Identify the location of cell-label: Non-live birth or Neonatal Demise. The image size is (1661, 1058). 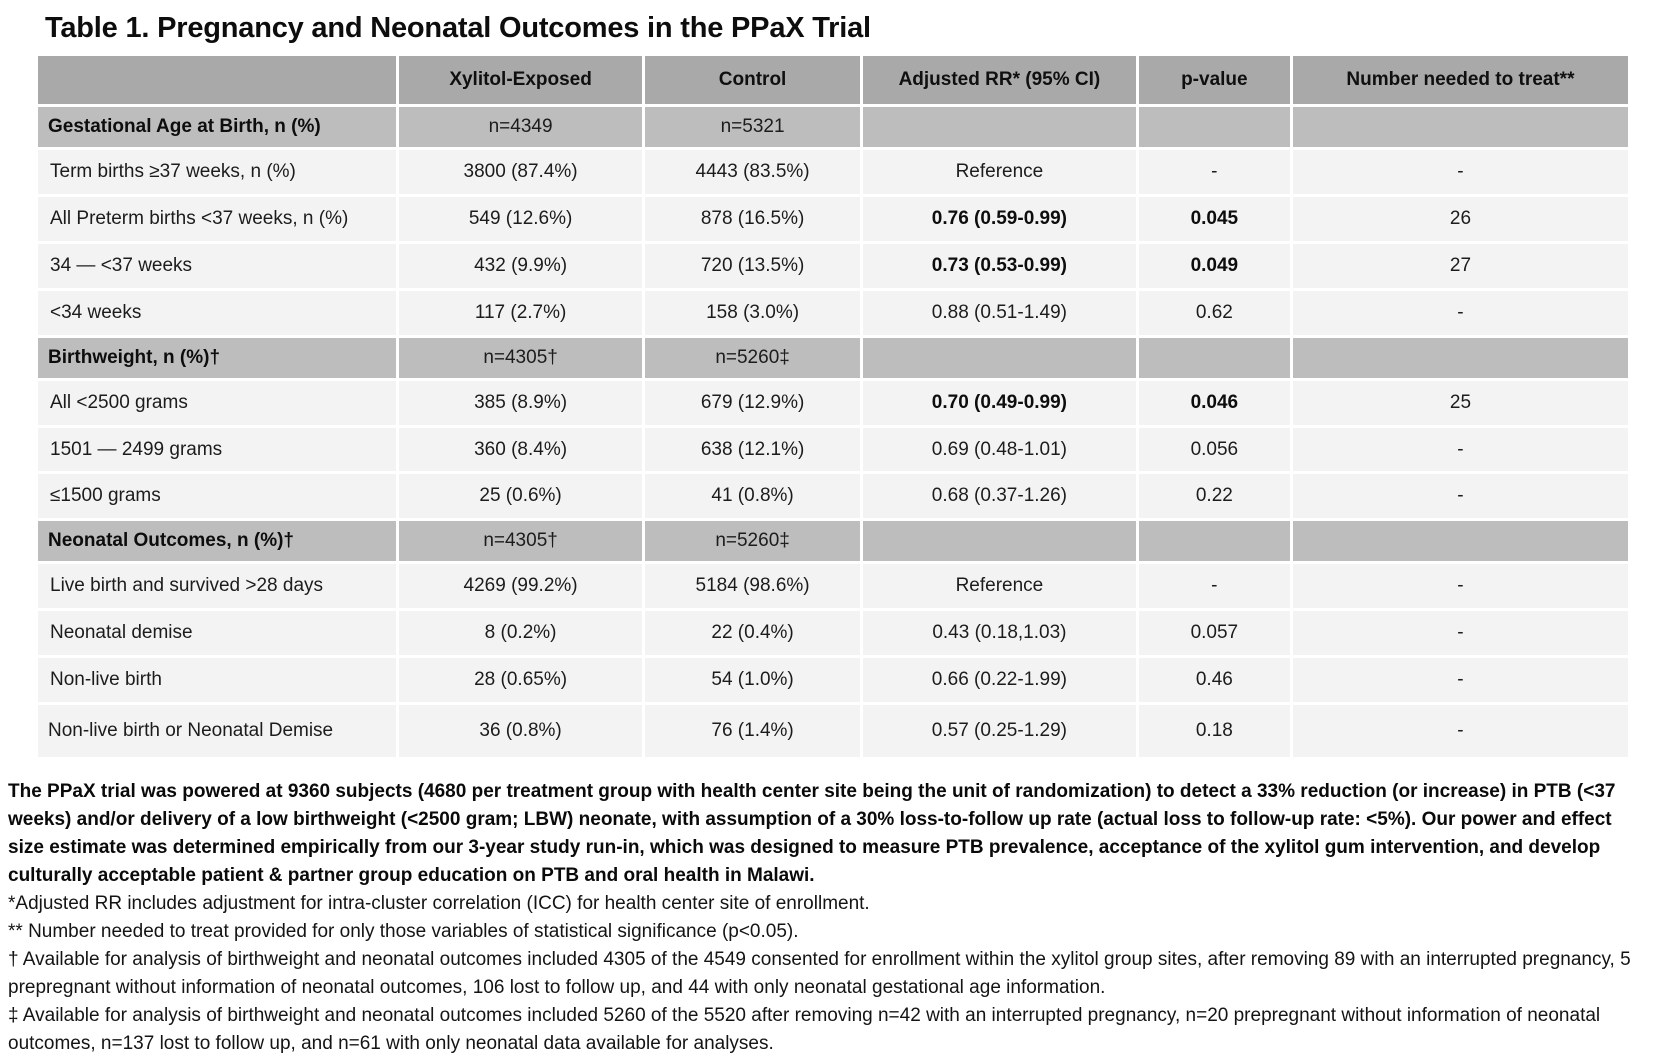
(217, 731).